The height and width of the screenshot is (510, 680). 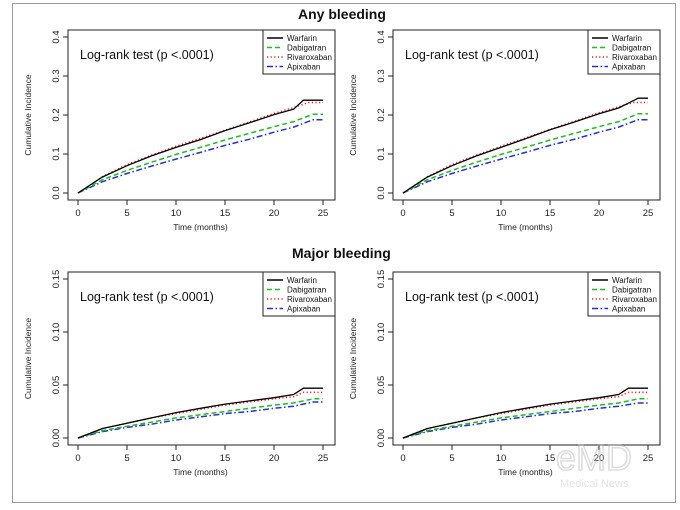 I want to click on emd-medical-news-watermark: eMD Medical News, so click(x=594, y=463).